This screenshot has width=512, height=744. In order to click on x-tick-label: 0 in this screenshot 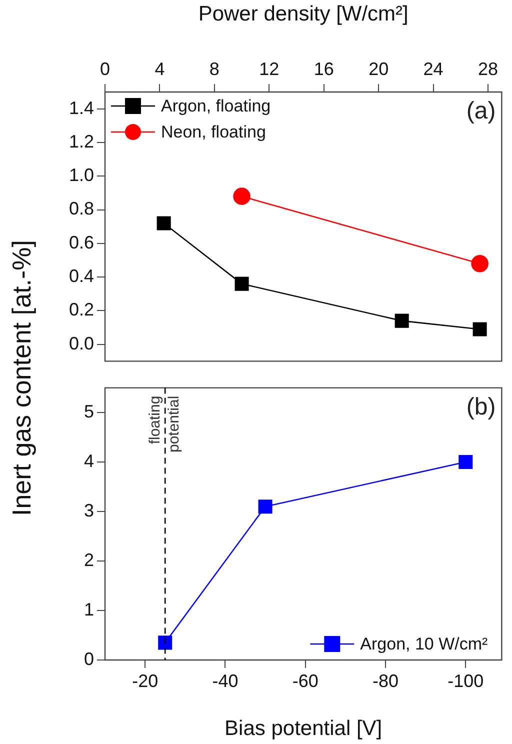, I will do `click(105, 69)`.